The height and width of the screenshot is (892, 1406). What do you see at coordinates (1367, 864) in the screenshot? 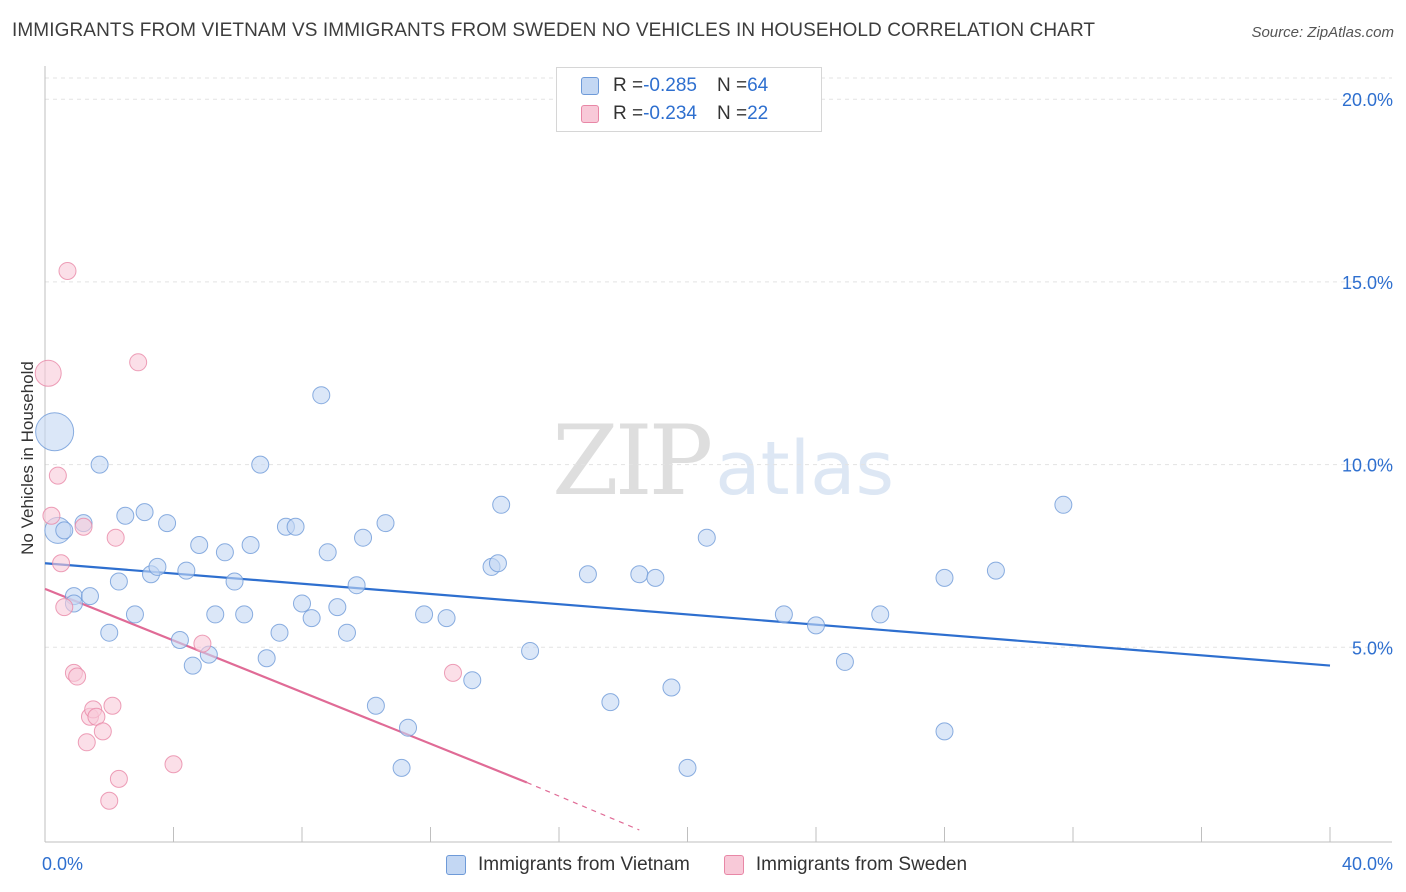
I see `x-tick-label: 40.0%` at bounding box center [1367, 864].